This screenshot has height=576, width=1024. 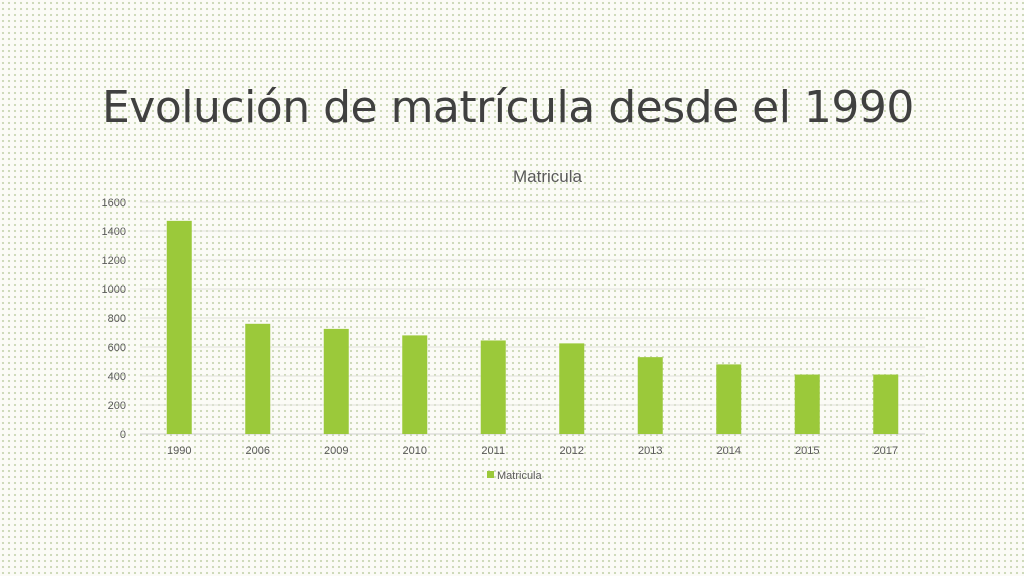 I want to click on bar-2012, so click(x=572, y=388).